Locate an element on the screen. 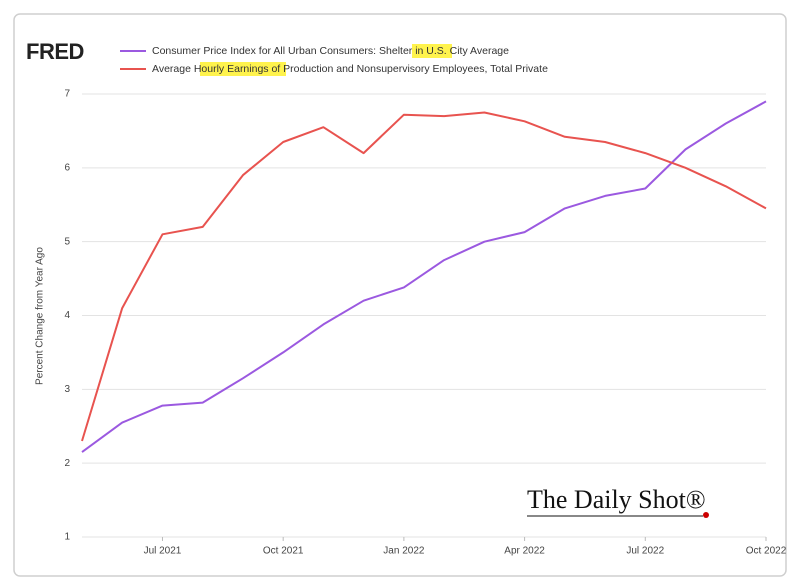 The width and height of the screenshot is (800, 588). y-tick-label: 6 is located at coordinates (67, 167).